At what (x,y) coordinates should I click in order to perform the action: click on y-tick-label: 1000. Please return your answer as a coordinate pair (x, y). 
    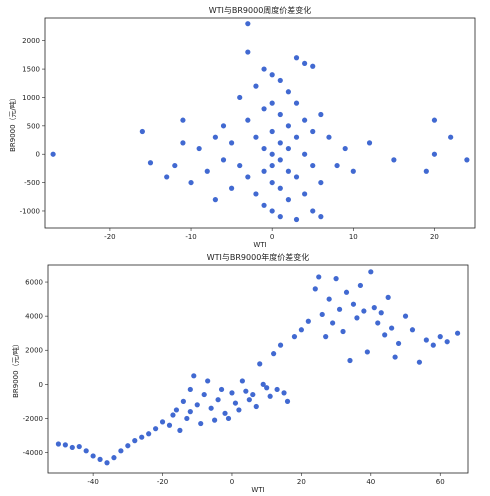
    Looking at the image, I should click on (31, 98).